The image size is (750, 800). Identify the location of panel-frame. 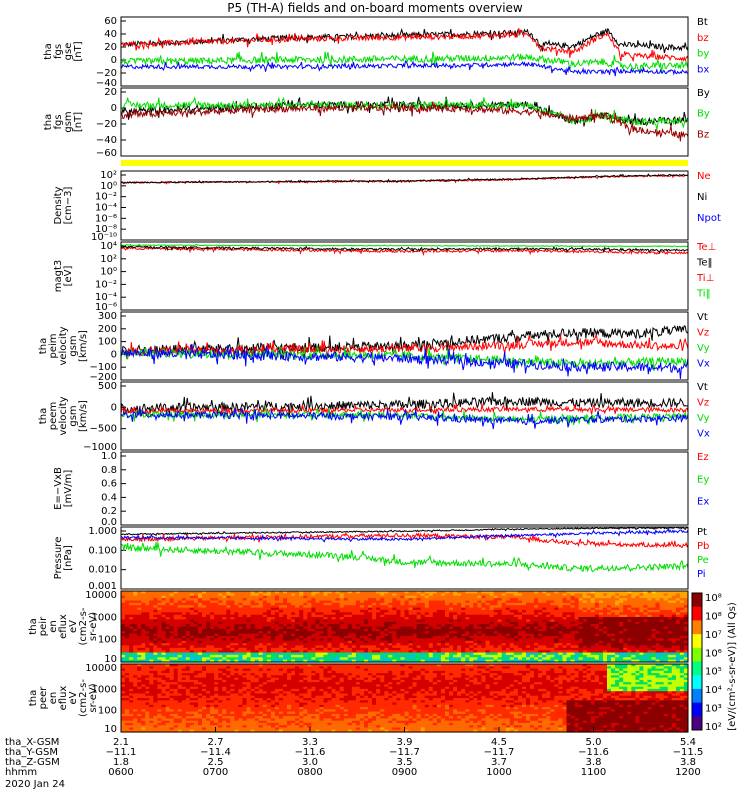
(404, 276).